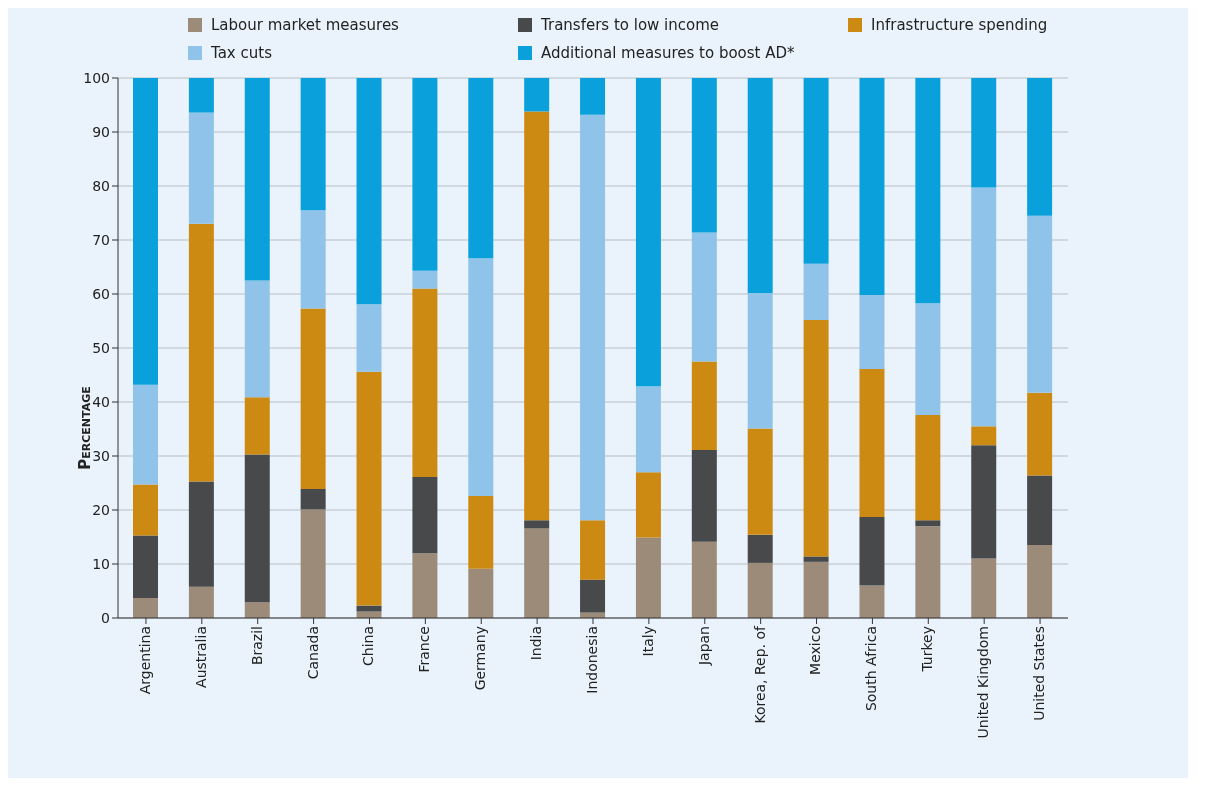 The height and width of the screenshot is (788, 1212). What do you see at coordinates (101, 293) in the screenshot?
I see `y-tick-label: 60` at bounding box center [101, 293].